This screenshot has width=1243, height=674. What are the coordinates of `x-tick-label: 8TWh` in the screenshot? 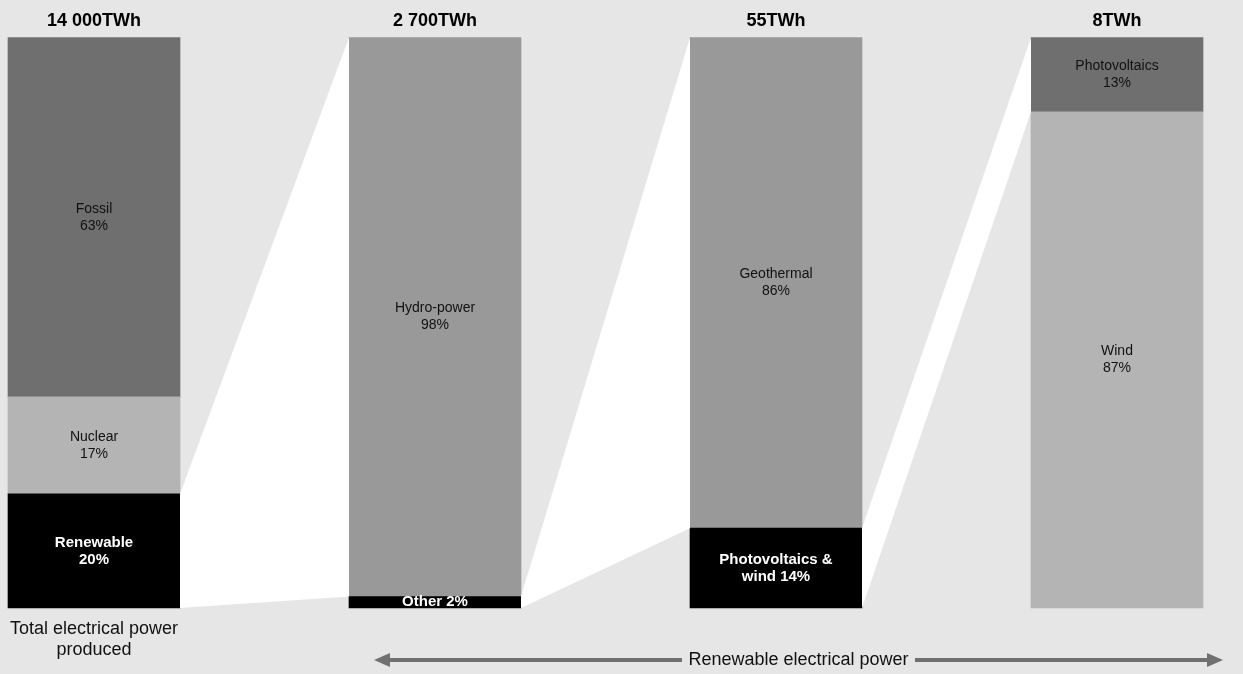 It's located at (1117, 19).